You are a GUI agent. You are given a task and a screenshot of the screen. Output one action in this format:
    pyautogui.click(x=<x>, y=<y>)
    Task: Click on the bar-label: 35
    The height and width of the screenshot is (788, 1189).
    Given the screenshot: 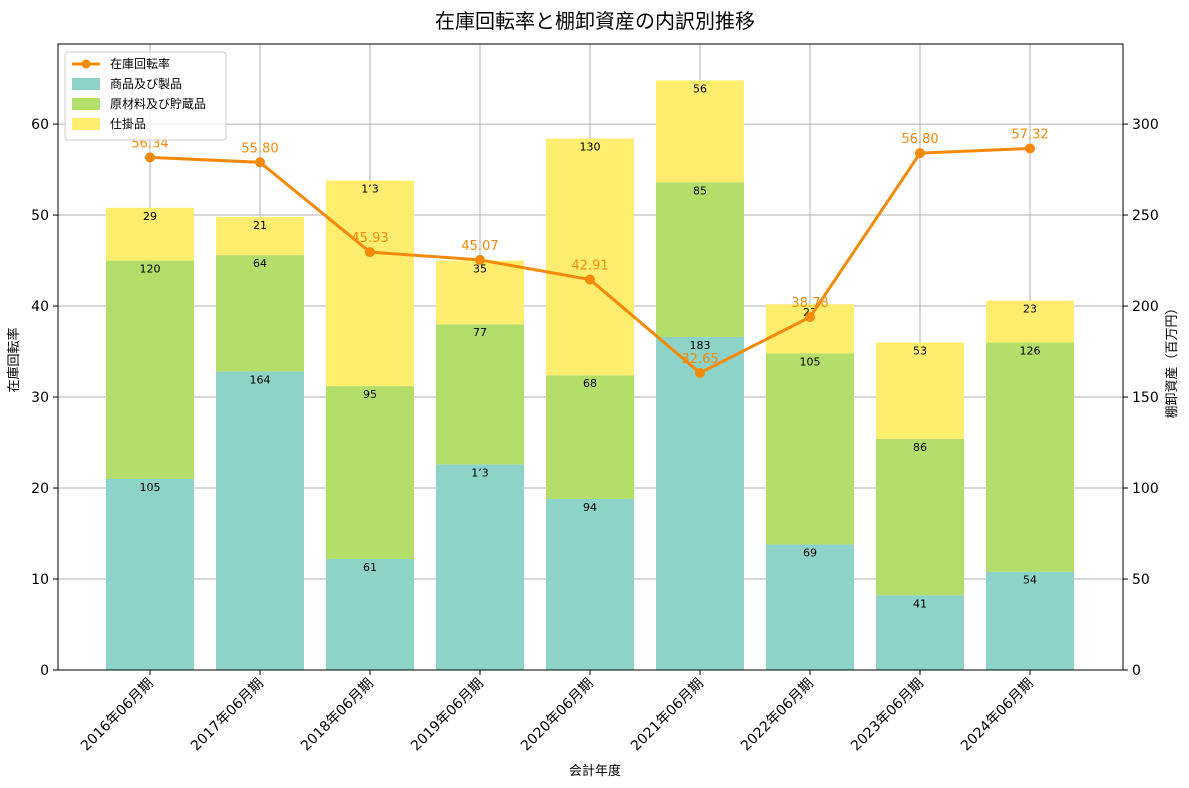 What is the action you would take?
    pyautogui.click(x=480, y=269)
    